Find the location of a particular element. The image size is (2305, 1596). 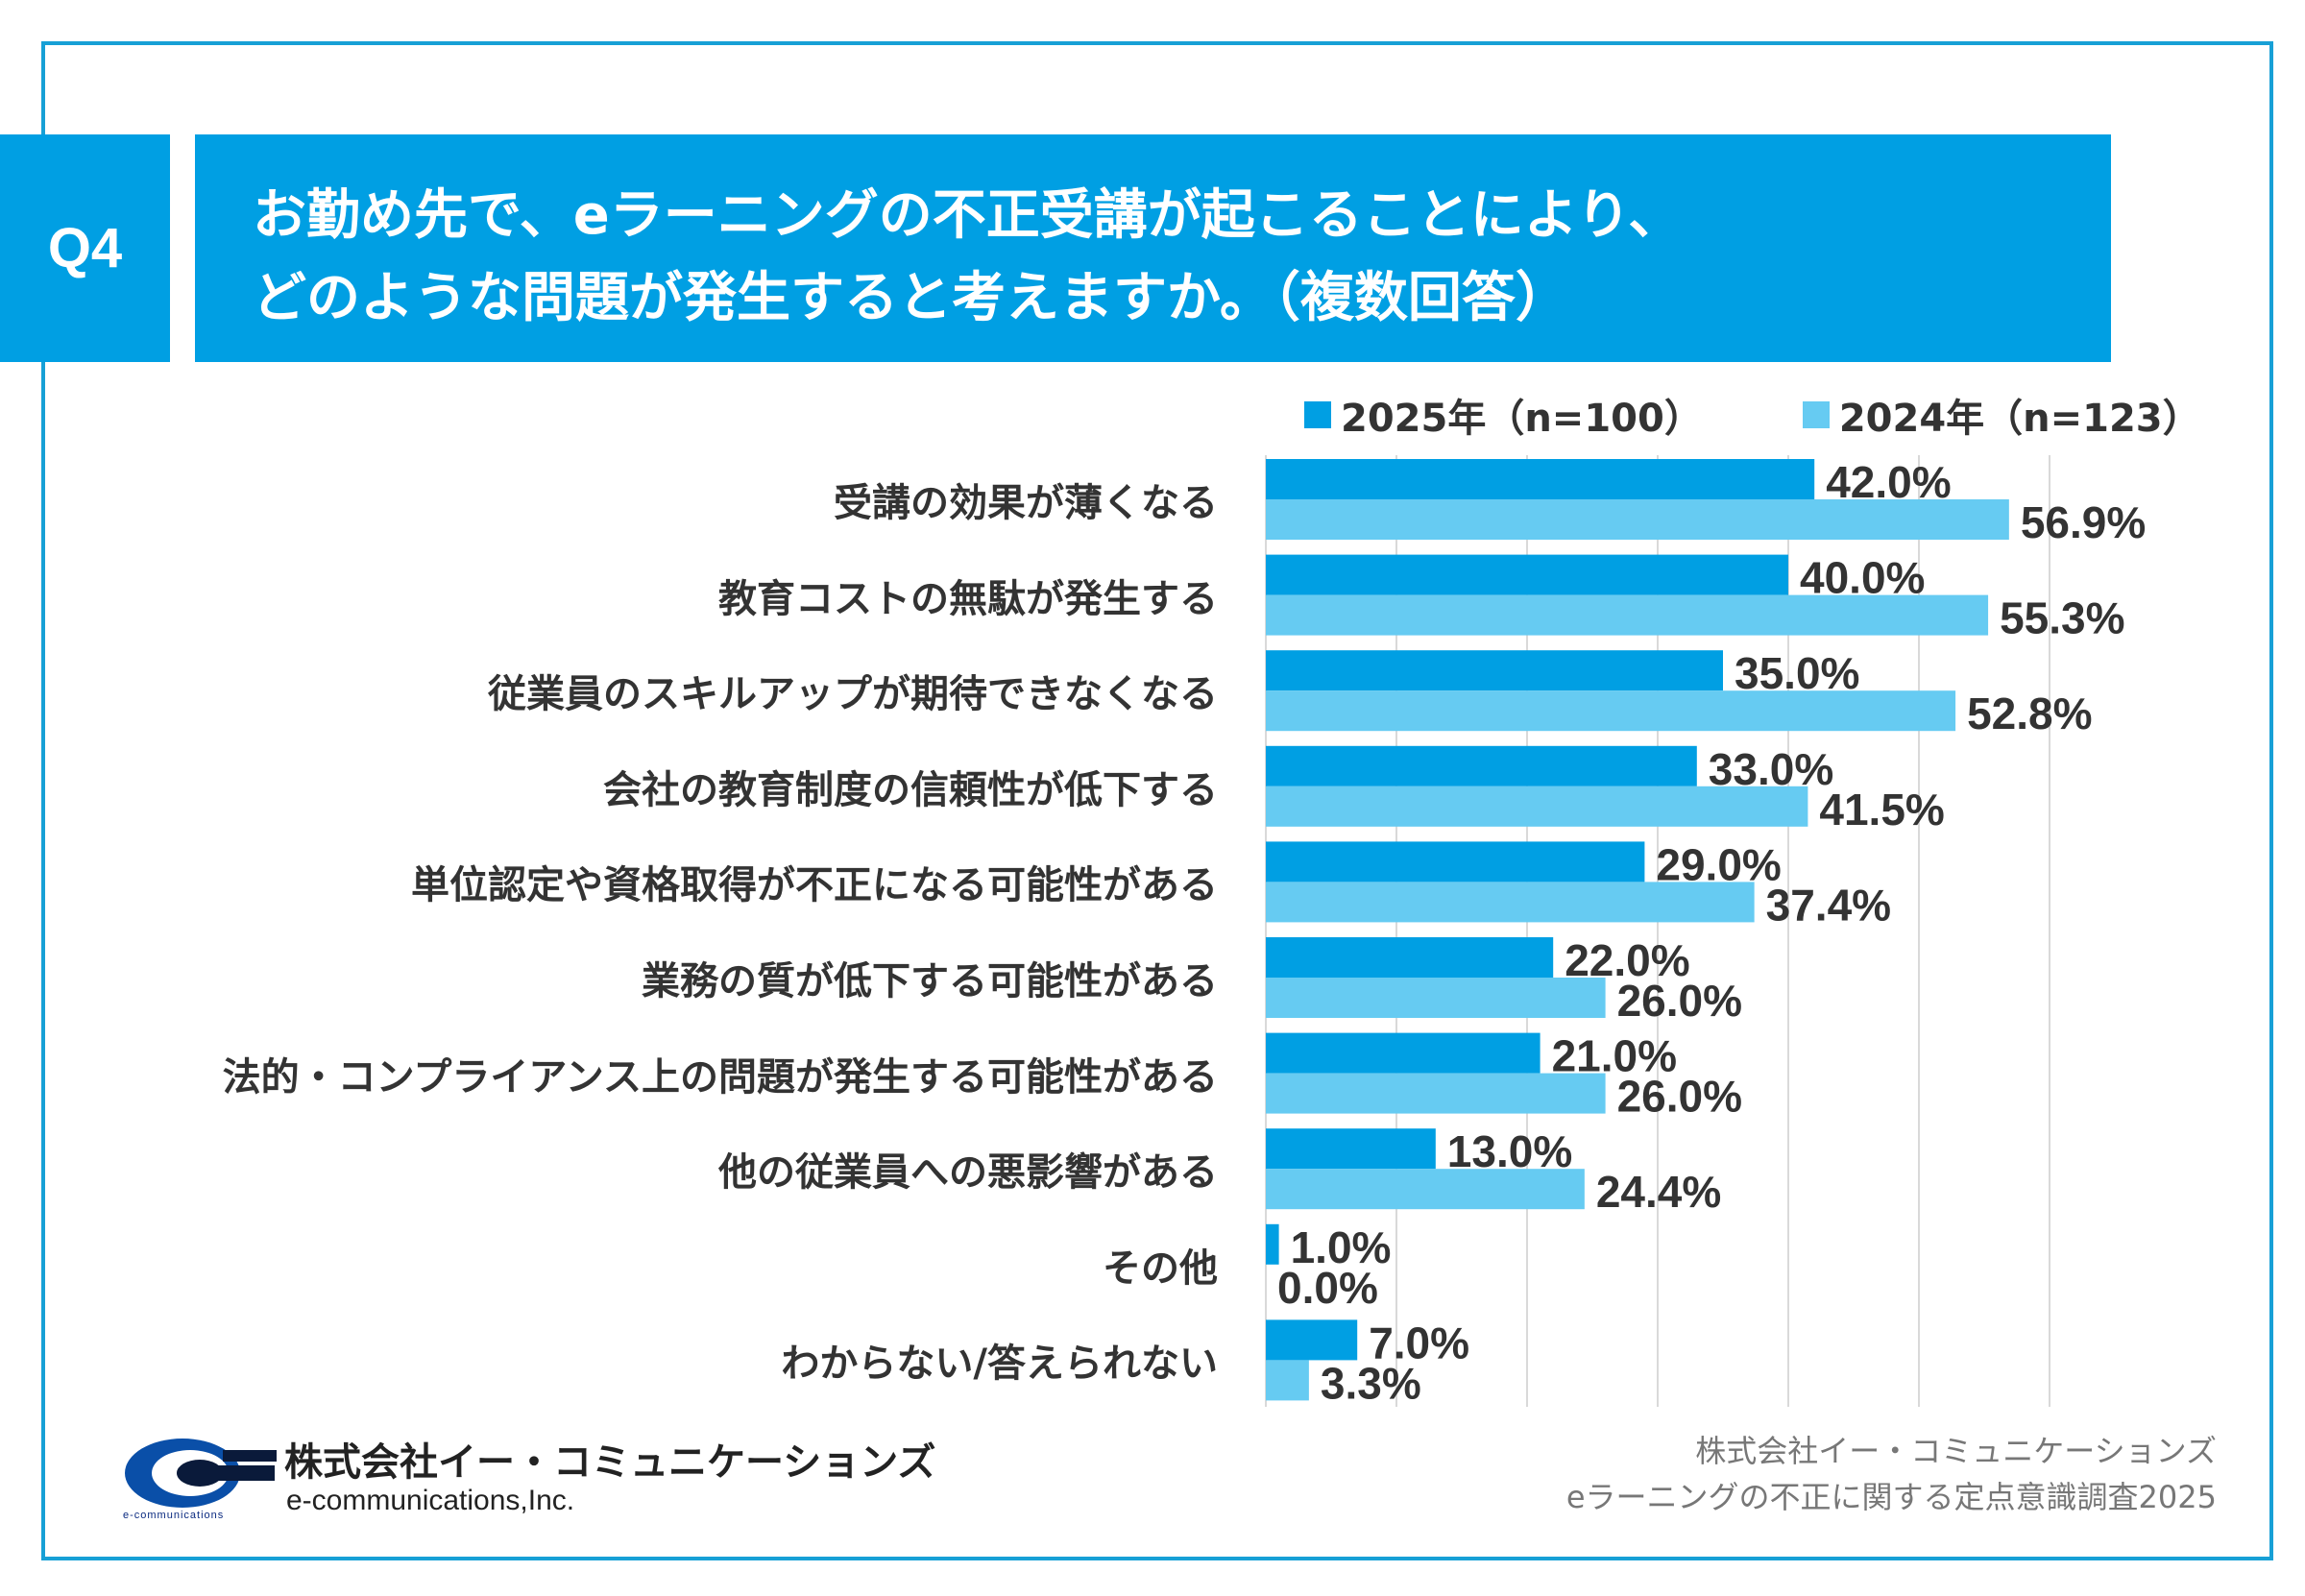

category-label: わからない/答えられない is located at coordinates (999, 1364).